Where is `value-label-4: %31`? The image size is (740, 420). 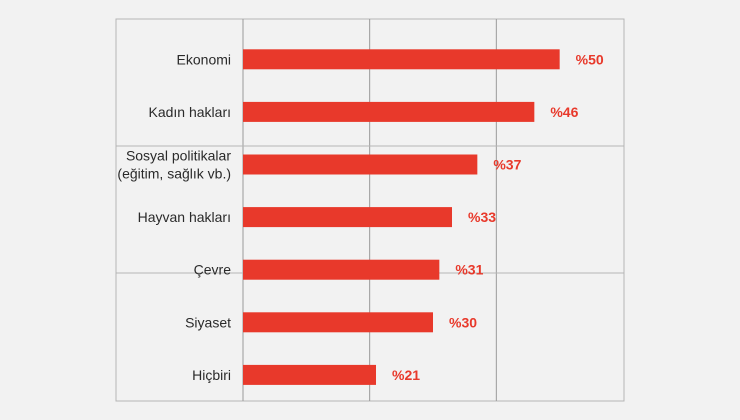
value-label-4: %31 is located at coordinates (469, 270).